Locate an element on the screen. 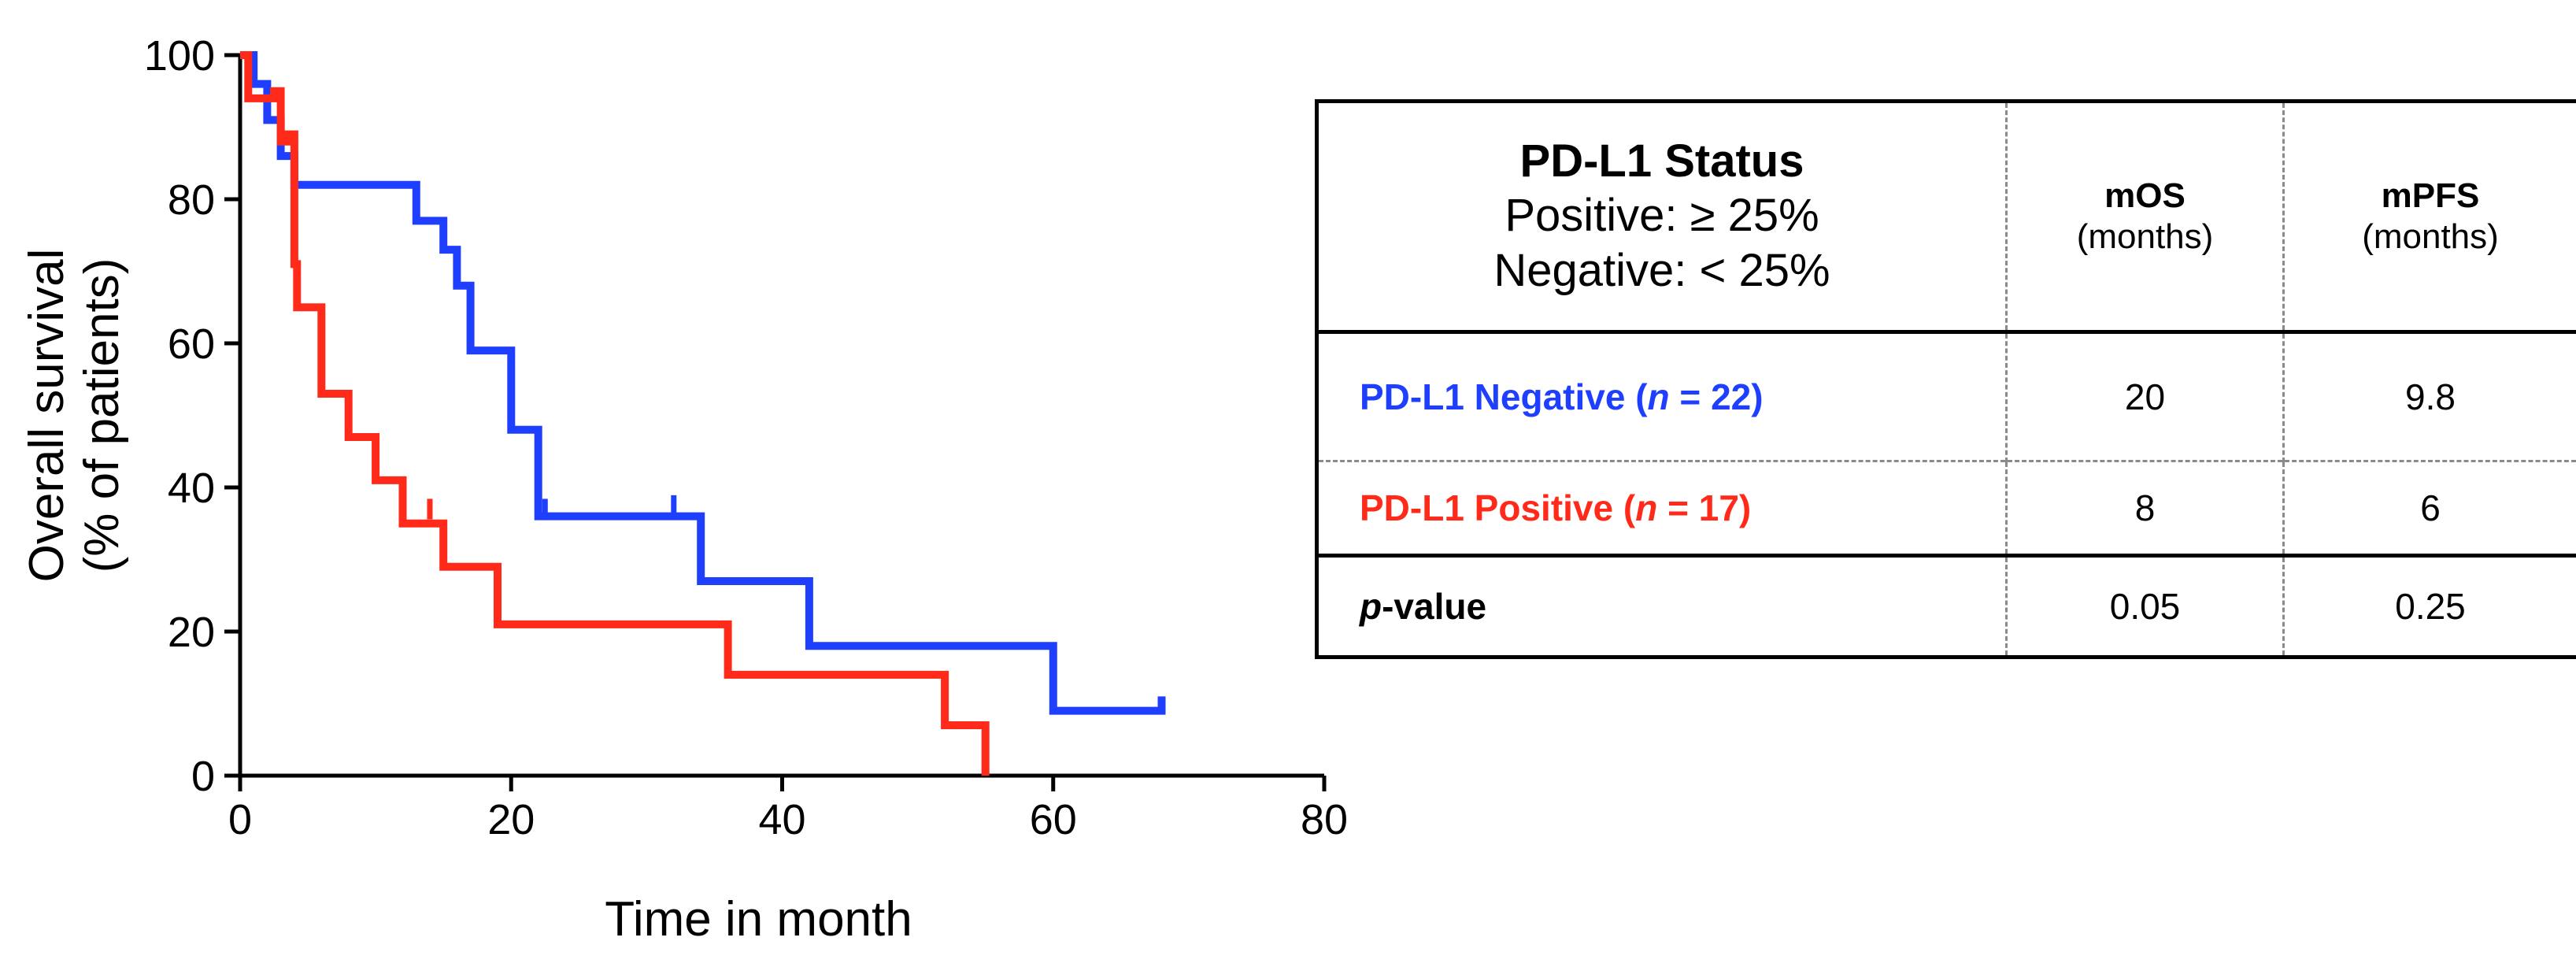  header-title: PD-L1 Status is located at coordinates (1661, 161).